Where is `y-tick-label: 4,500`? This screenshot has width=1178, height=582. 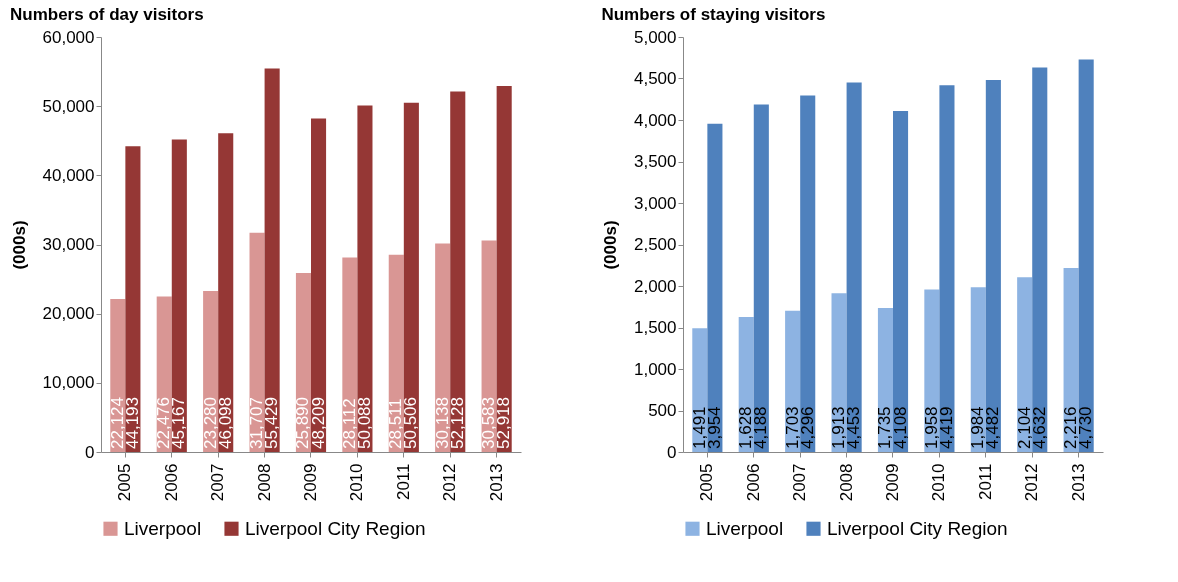
y-tick-label: 4,500 is located at coordinates (655, 78).